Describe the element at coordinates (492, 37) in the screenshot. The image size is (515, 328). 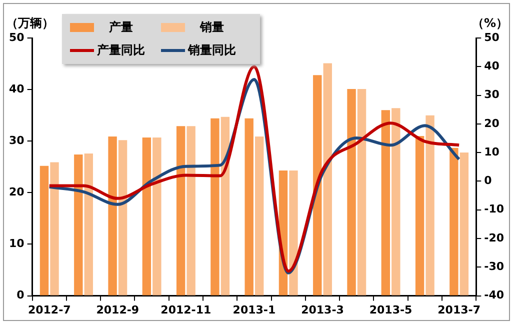
I see `y2-tick-label: 50` at that location.